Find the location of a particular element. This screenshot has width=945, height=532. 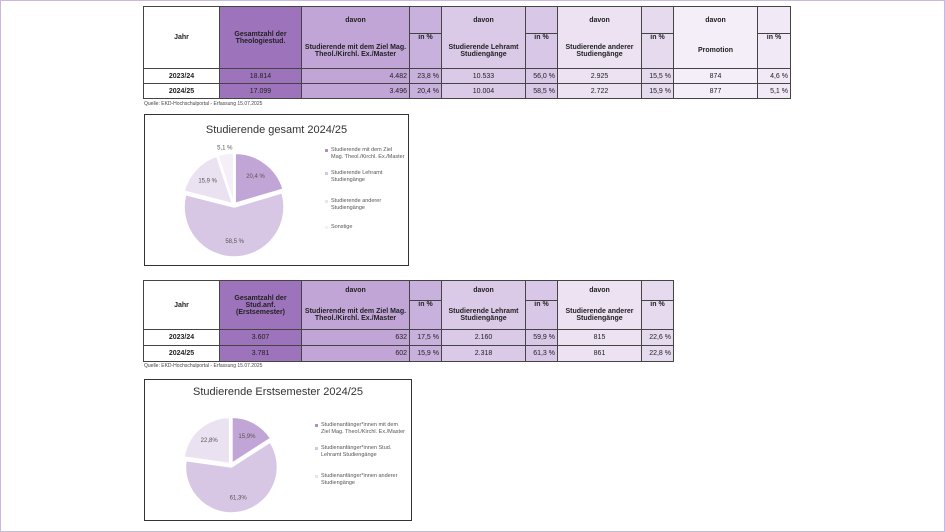

cell-mag-pct: 17,5 % is located at coordinates (425, 337).